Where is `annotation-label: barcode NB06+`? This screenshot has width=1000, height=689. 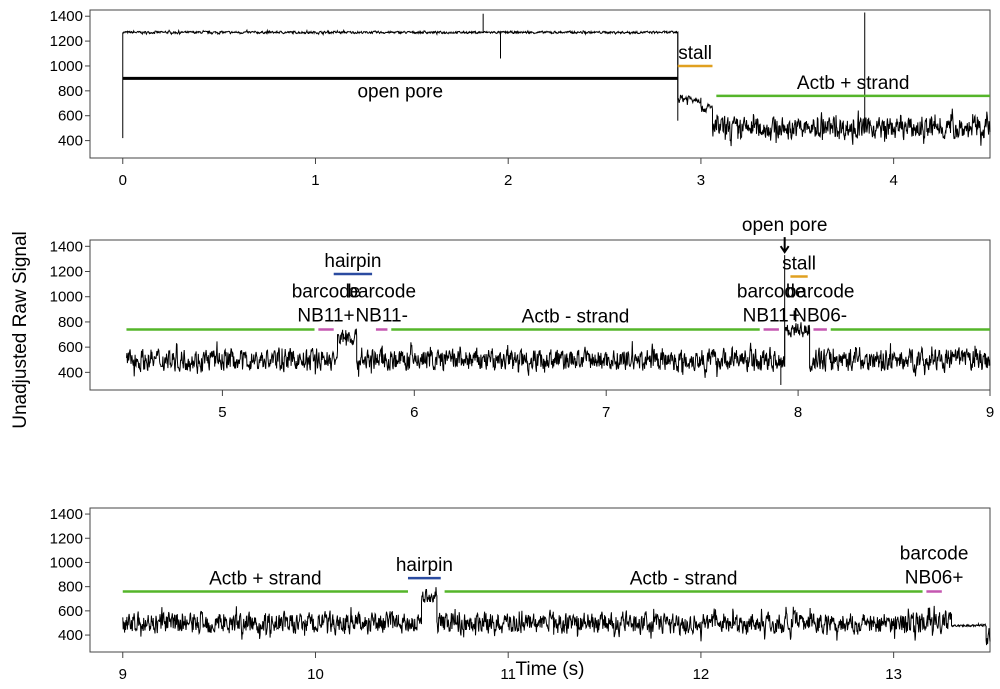 annotation-label: barcode NB06+ is located at coordinates (934, 565).